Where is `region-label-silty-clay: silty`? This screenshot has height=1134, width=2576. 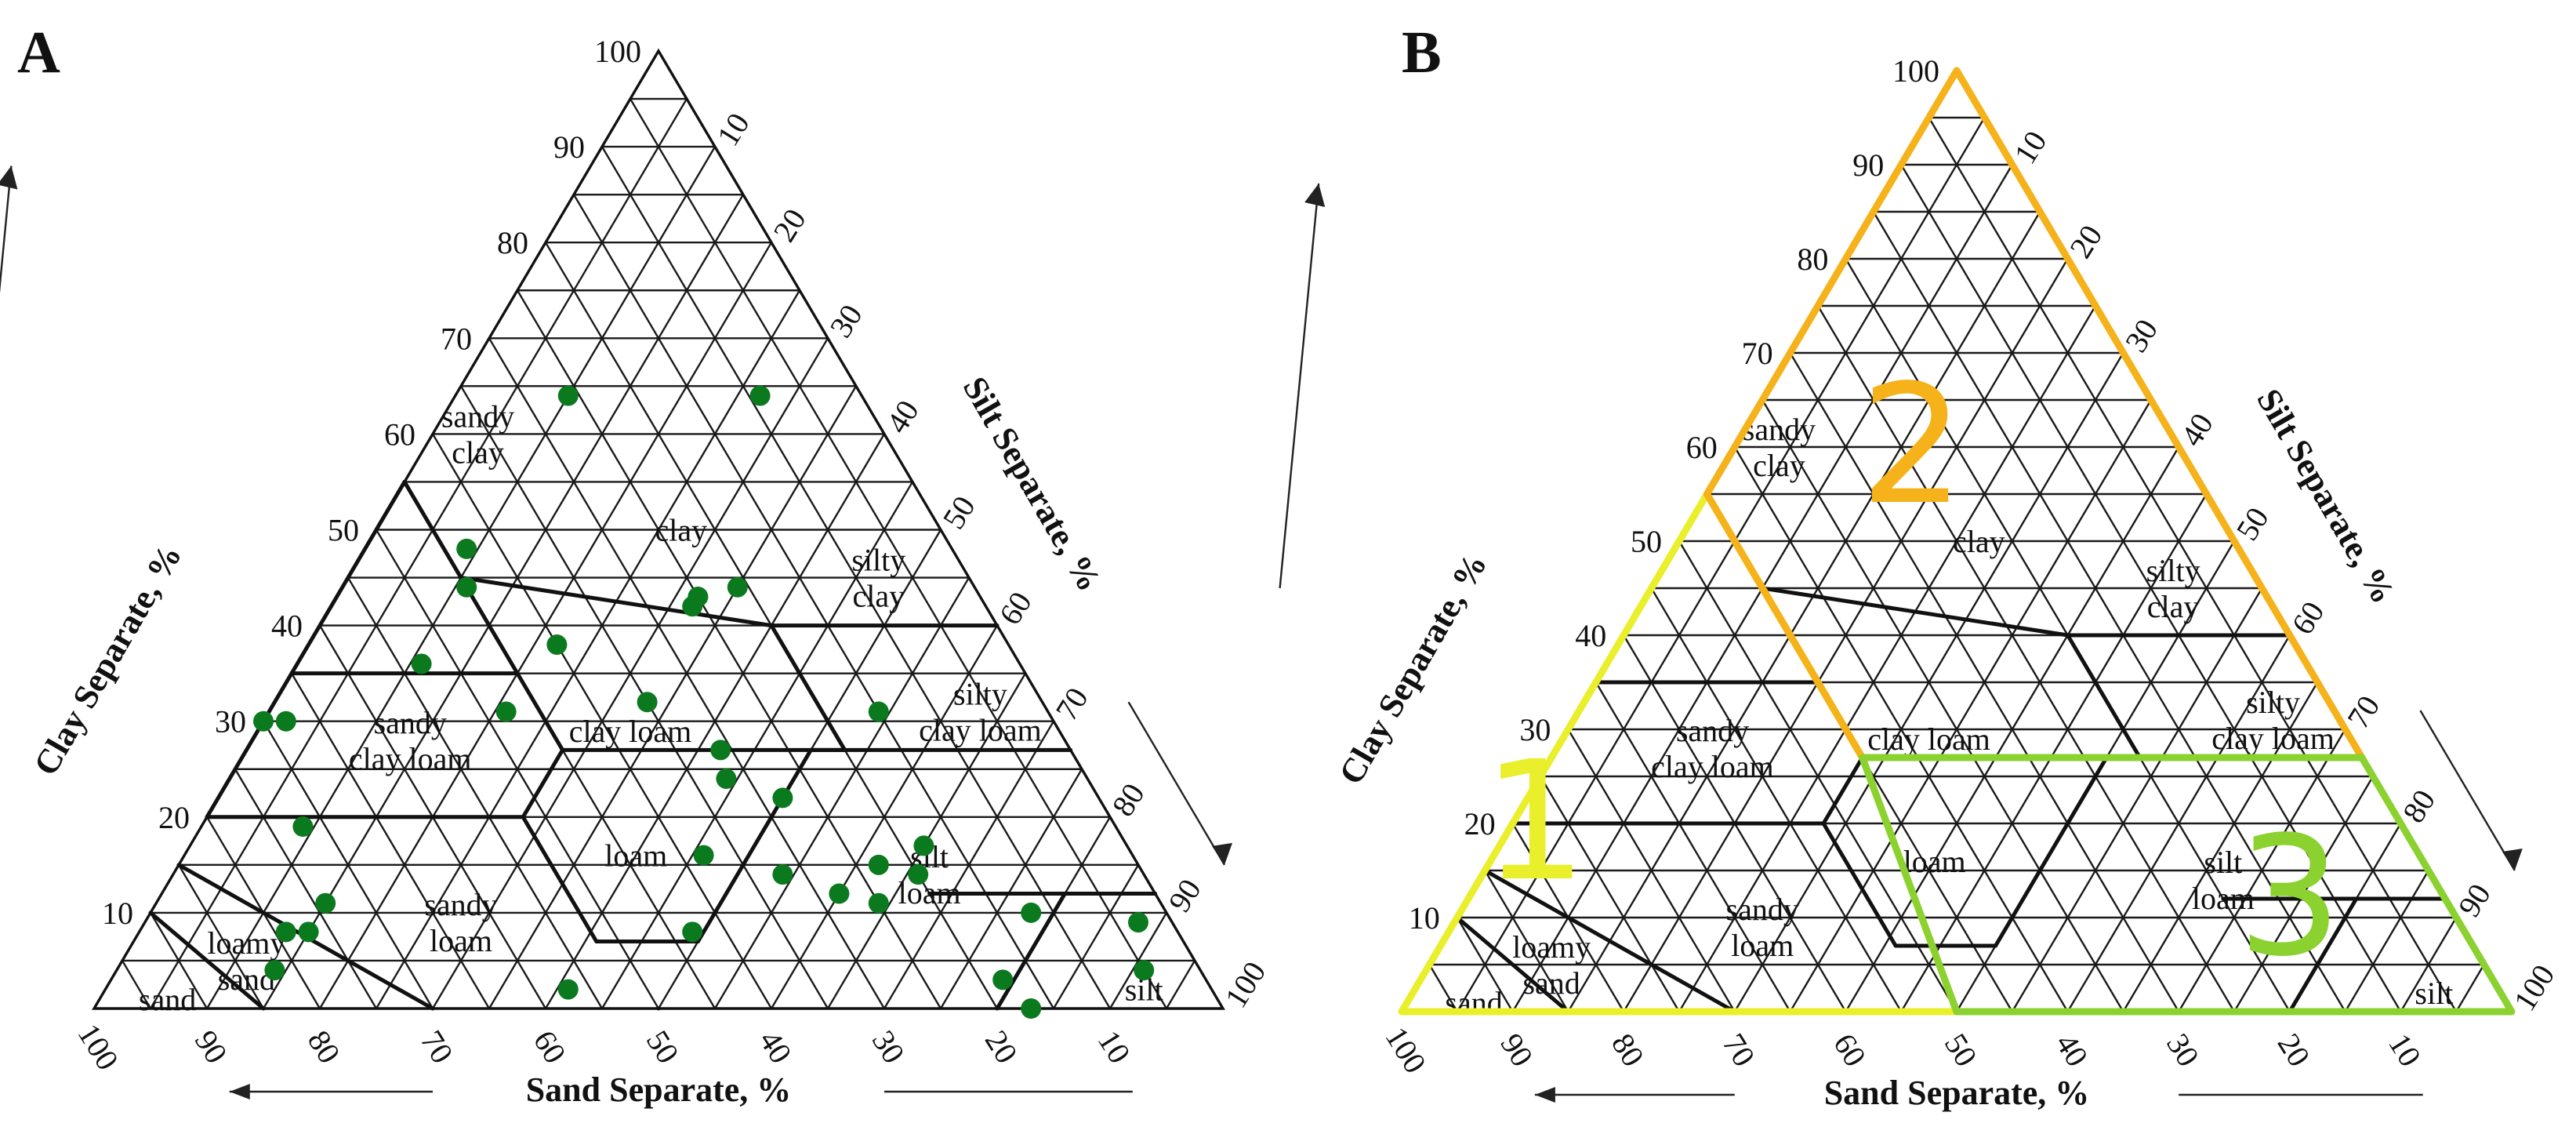
region-label-silty-clay: silty is located at coordinates (878, 560).